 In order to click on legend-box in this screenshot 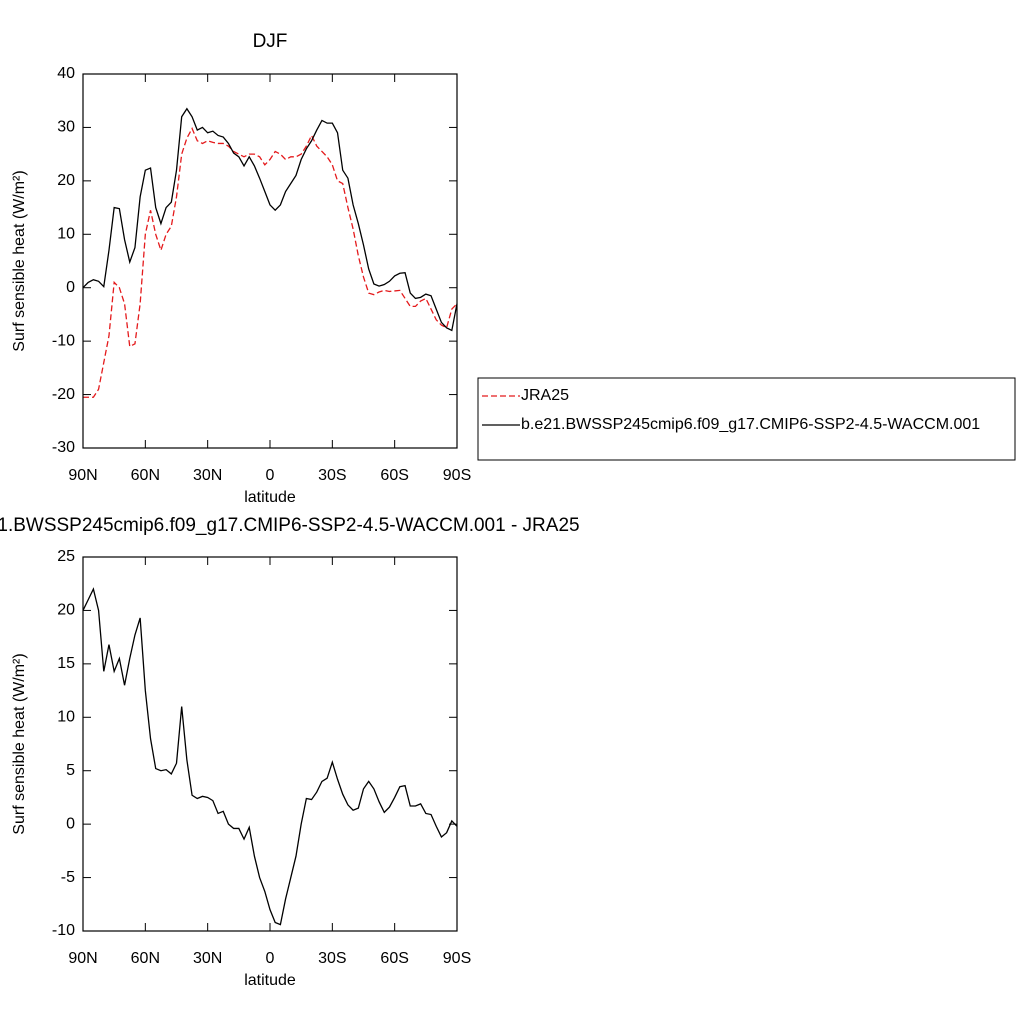, I will do `click(746, 419)`.